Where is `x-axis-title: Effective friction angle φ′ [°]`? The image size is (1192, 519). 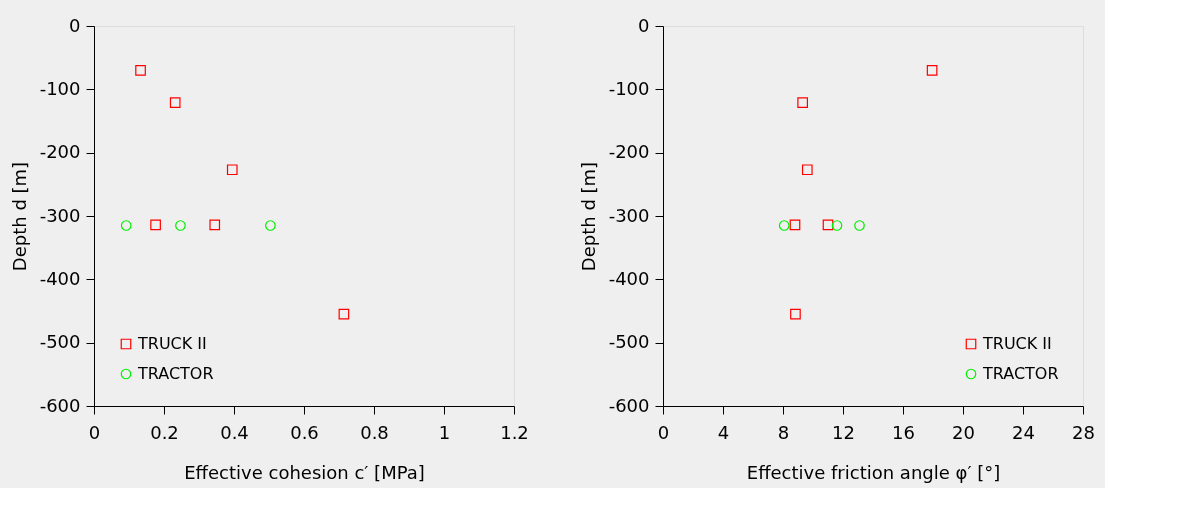 x-axis-title: Effective friction angle φ′ [°] is located at coordinates (873, 472).